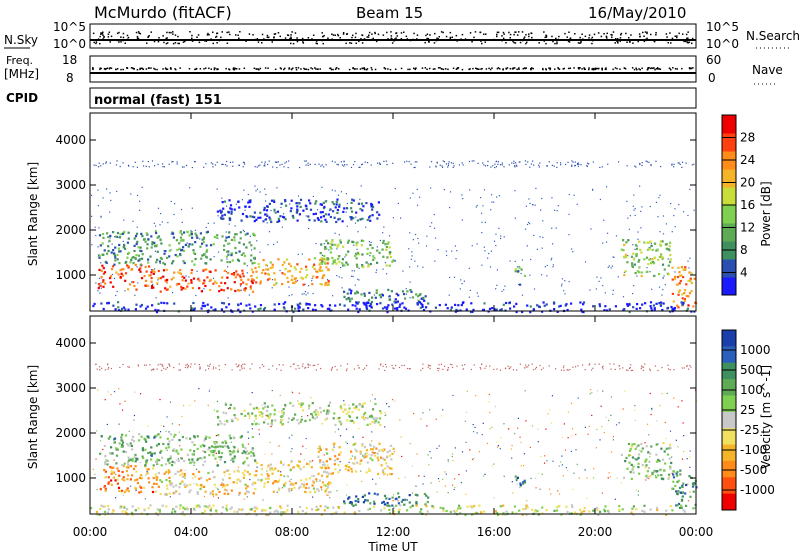 The height and width of the screenshot is (554, 800). I want to click on ytick-label: 2000, so click(70, 230).